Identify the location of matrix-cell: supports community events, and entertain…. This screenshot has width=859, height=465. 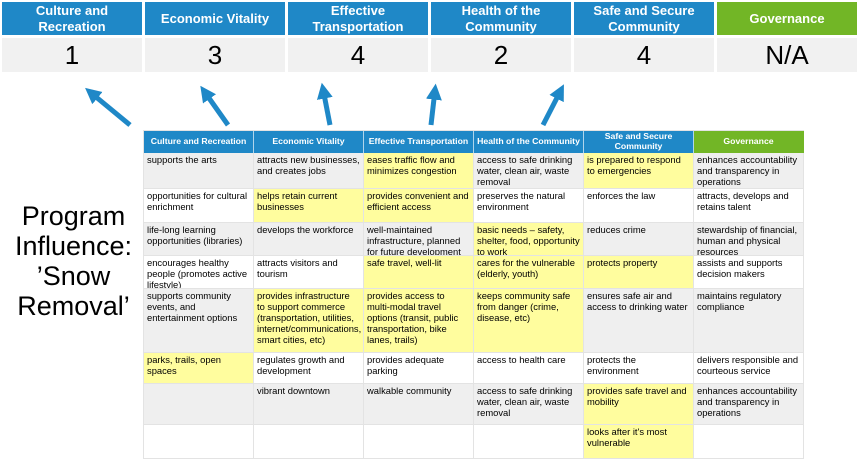
(199, 321).